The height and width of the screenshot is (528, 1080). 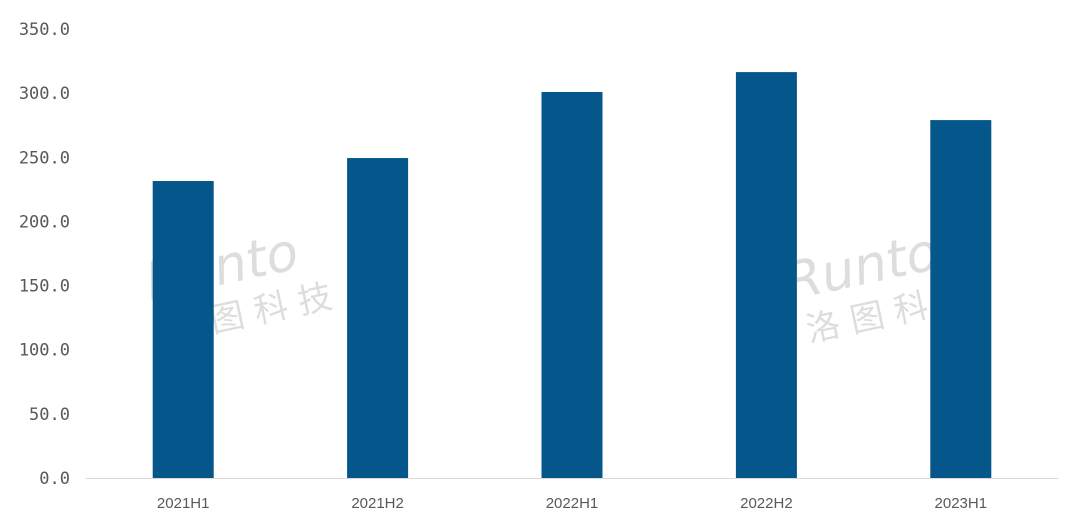 I want to click on bar-2022H1, so click(x=572, y=285).